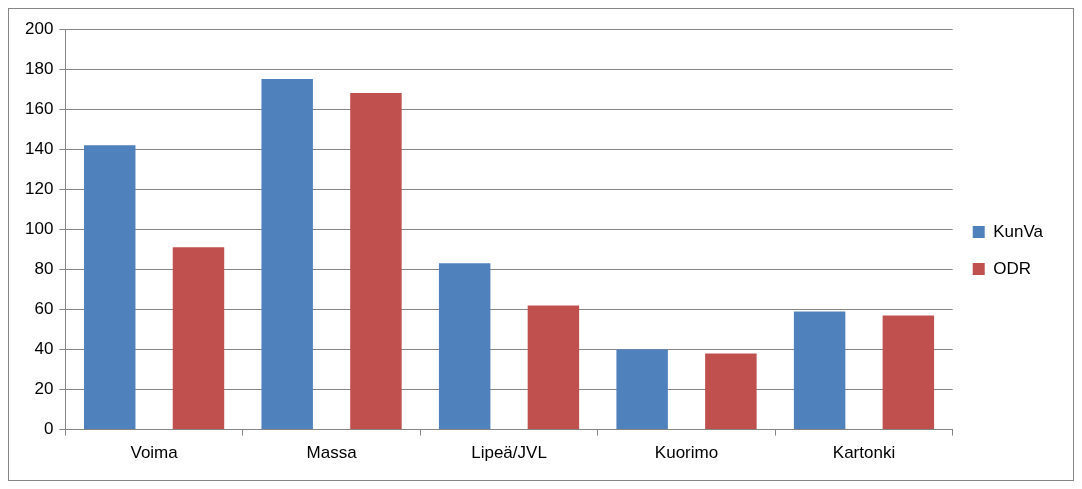  Describe the element at coordinates (44, 349) in the screenshot. I see `y-tick-label: 40` at that location.